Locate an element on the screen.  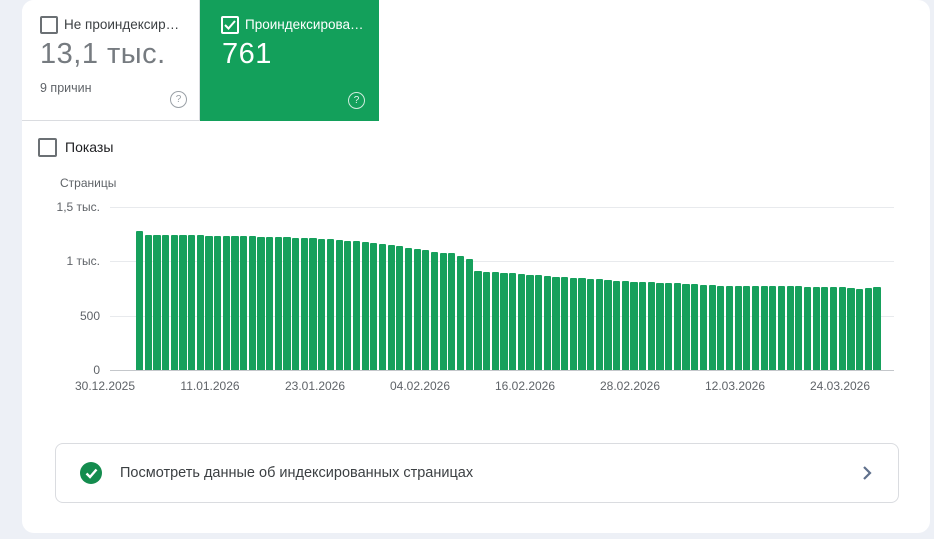
x-axis-tick-label: 23.01.2026 is located at coordinates (315, 386).